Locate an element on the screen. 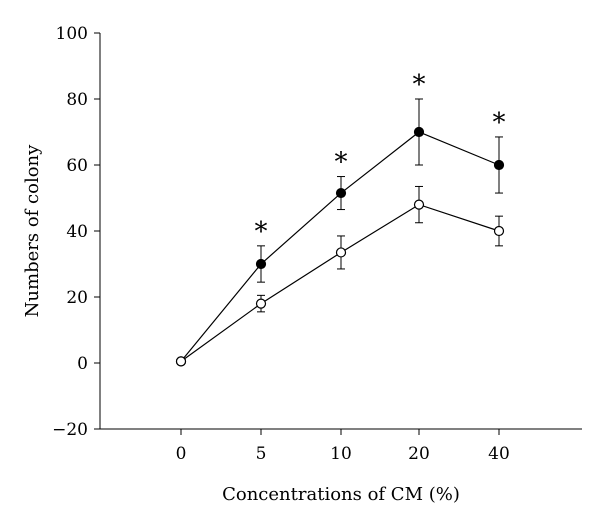 The height and width of the screenshot is (526, 600). y-tick-label: 40 is located at coordinates (77, 232).